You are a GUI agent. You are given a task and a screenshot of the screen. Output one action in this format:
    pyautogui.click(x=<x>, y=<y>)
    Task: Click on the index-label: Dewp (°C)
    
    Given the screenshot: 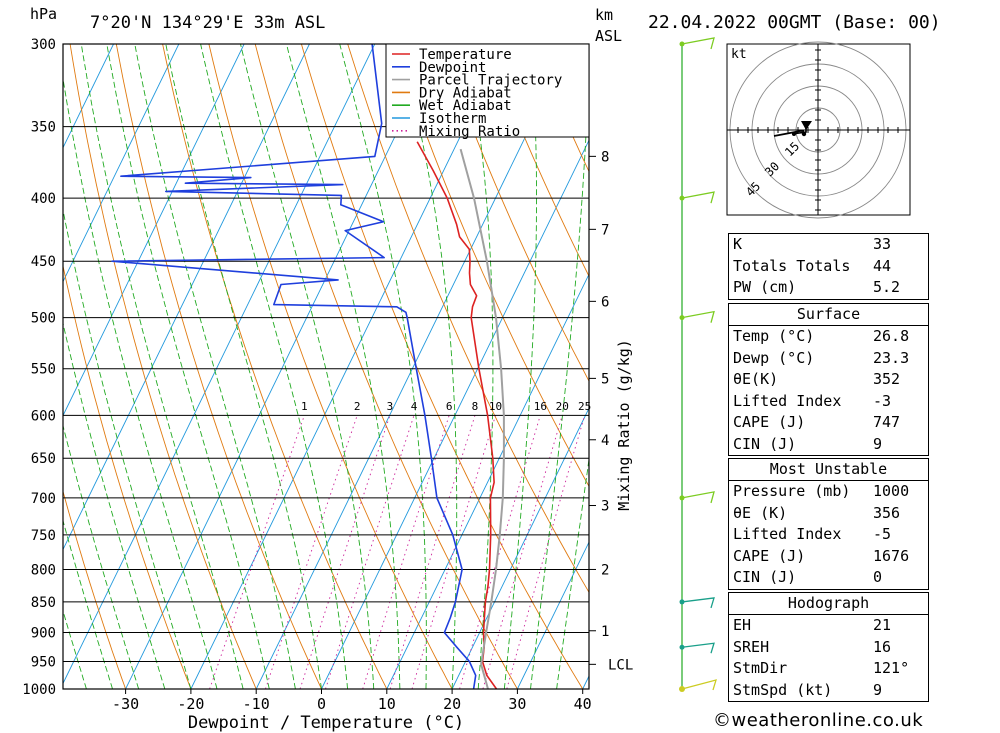 What is the action you would take?
    pyautogui.click(x=774, y=357)
    